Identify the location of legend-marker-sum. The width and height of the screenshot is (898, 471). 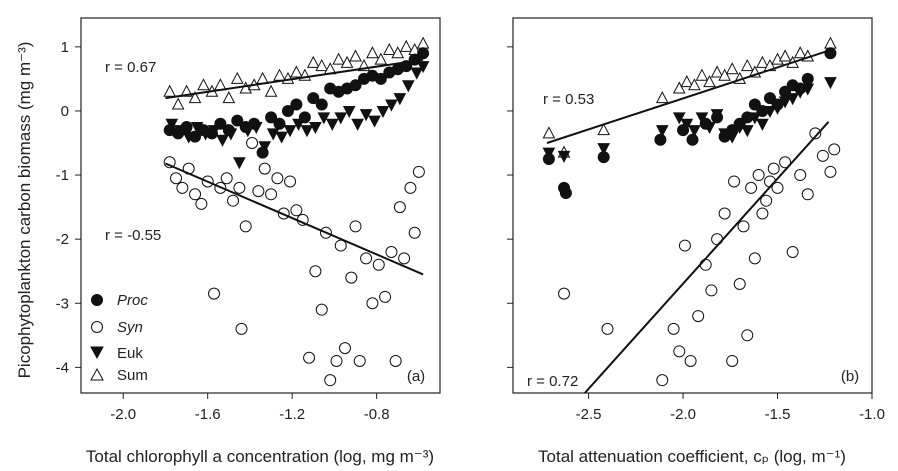
(97, 374).